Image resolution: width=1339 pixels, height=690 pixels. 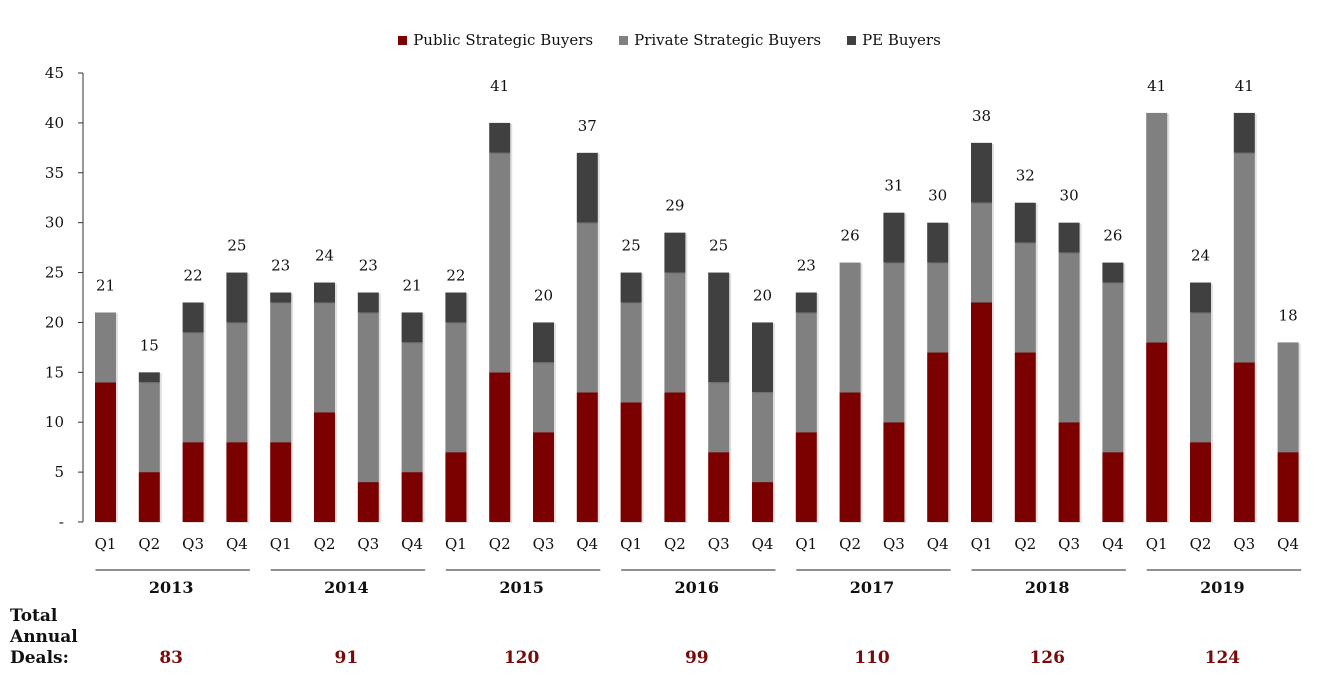 What do you see at coordinates (1222, 658) in the screenshot?
I see `annual-total-value: 124` at bounding box center [1222, 658].